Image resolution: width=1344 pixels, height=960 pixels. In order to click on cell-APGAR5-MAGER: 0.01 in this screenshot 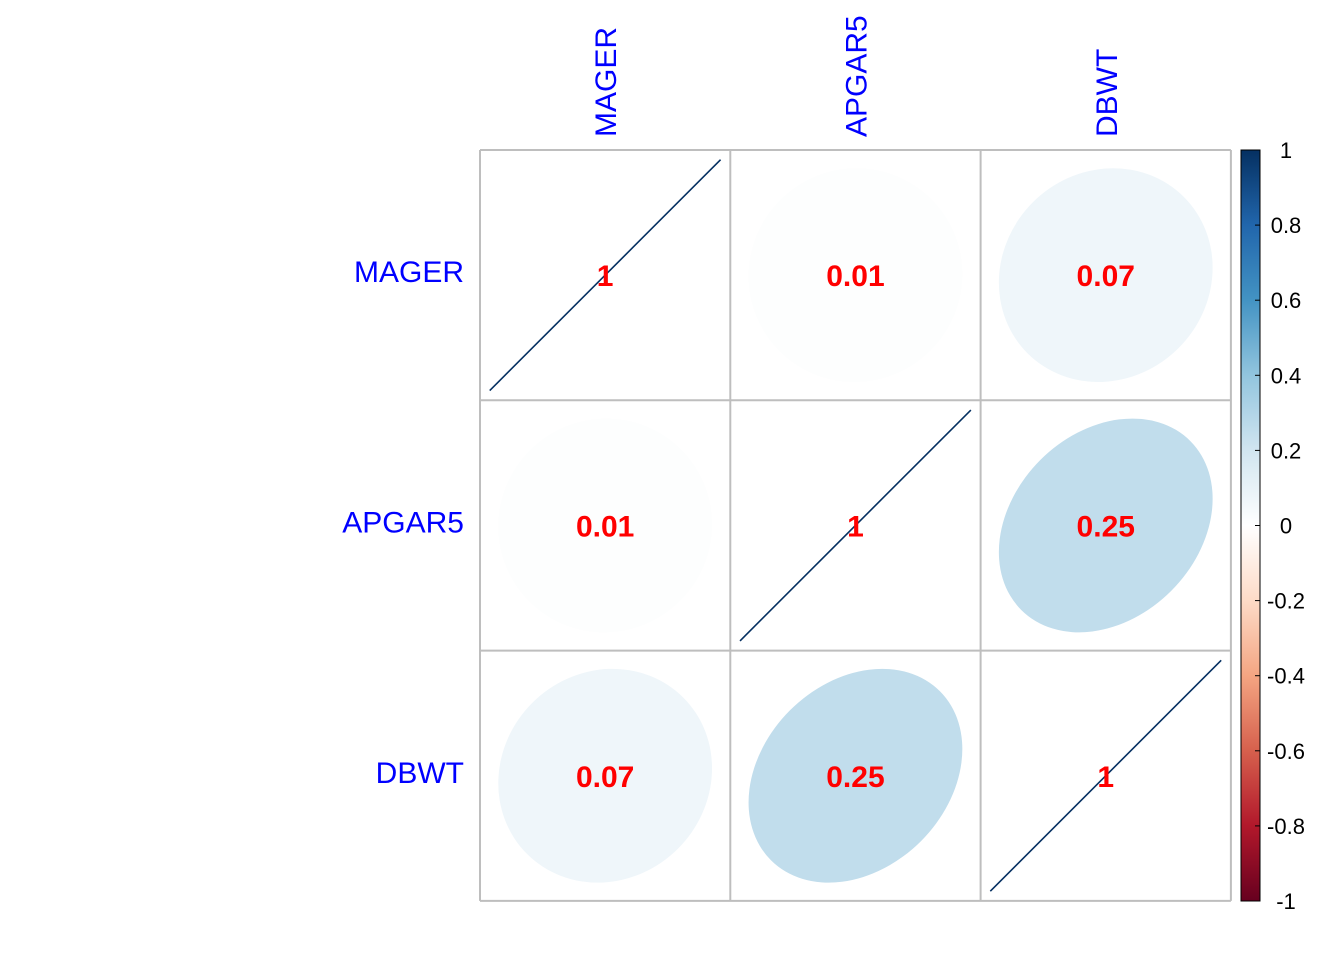, I will do `click(605, 525)`.